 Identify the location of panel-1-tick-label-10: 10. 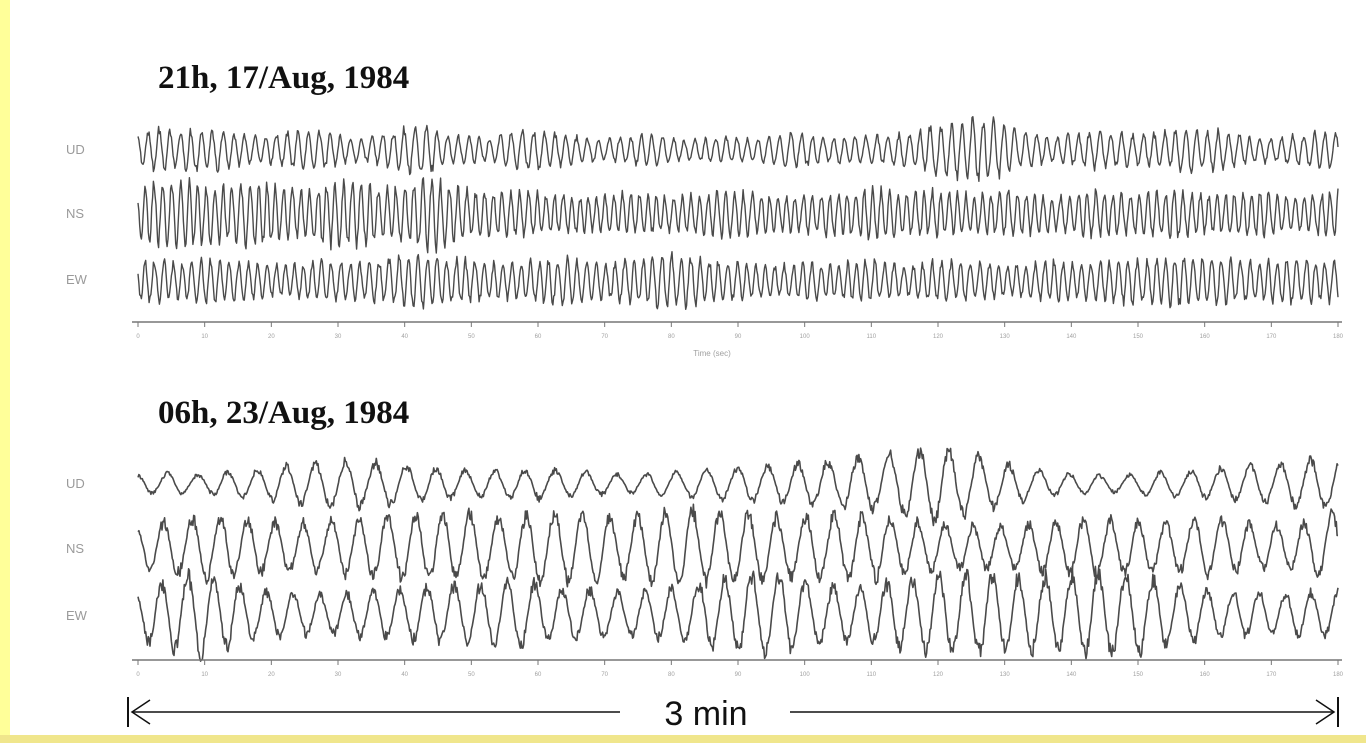
(204, 337).